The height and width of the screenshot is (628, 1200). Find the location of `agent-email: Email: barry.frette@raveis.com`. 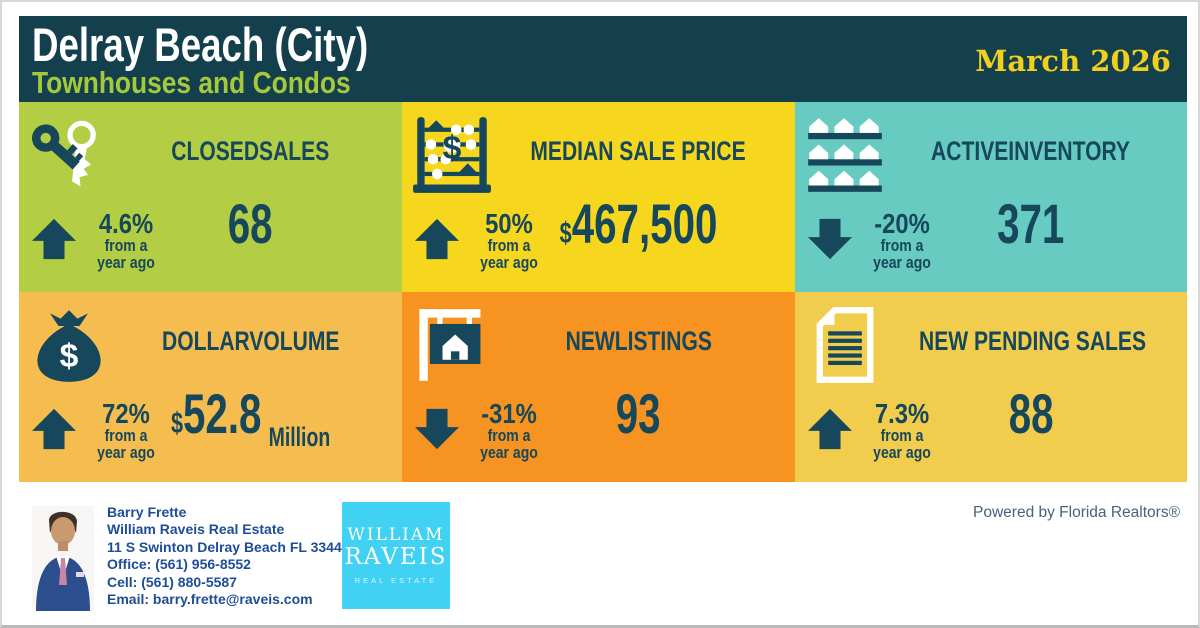

agent-email: Email: barry.frette@raveis.com is located at coordinates (210, 599).